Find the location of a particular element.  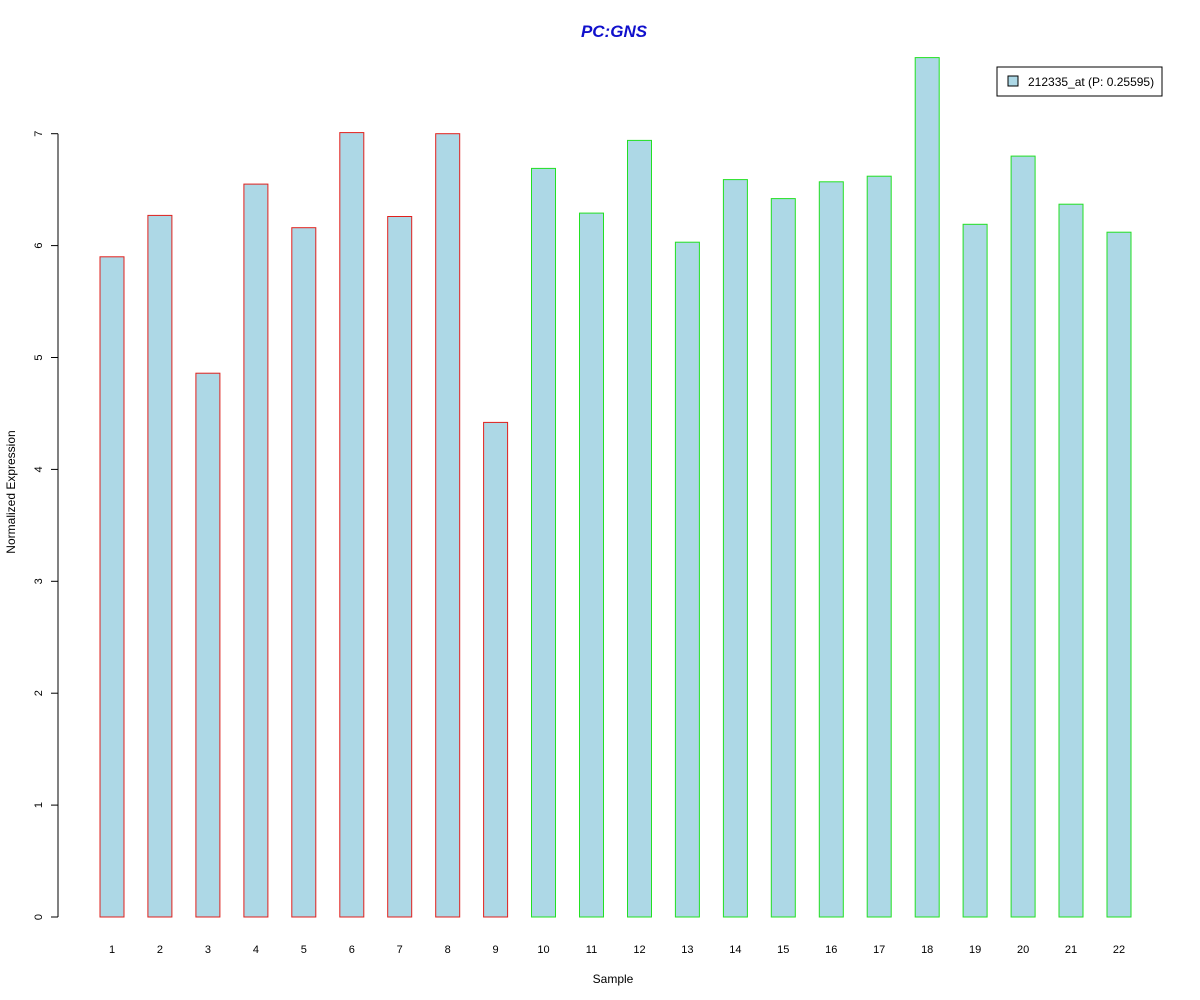

x-tick-label: 10 is located at coordinates (543, 950).